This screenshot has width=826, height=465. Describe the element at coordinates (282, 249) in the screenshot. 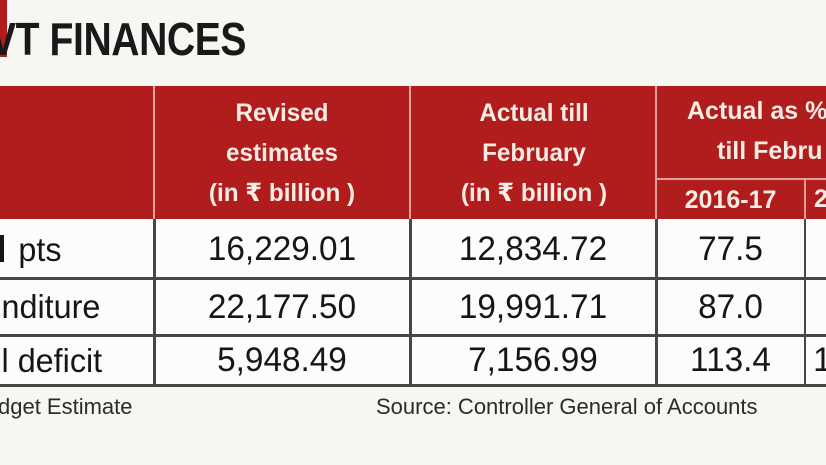

I see `cell-revised-estimates: 16,229.01` at that location.